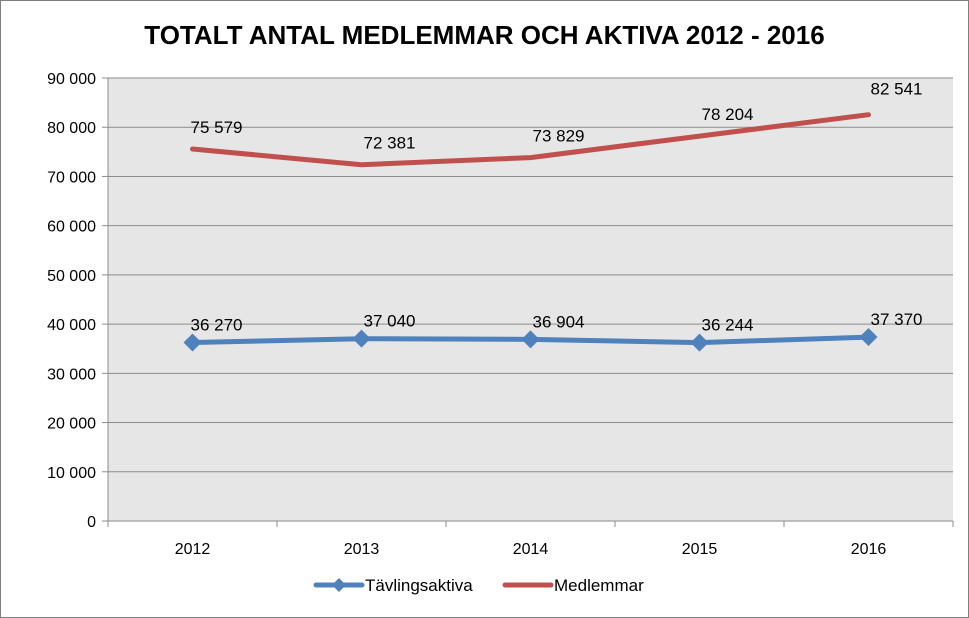 Image resolution: width=969 pixels, height=618 pixels. Describe the element at coordinates (91, 522) in the screenshot. I see `y-tick-label: 0` at that location.